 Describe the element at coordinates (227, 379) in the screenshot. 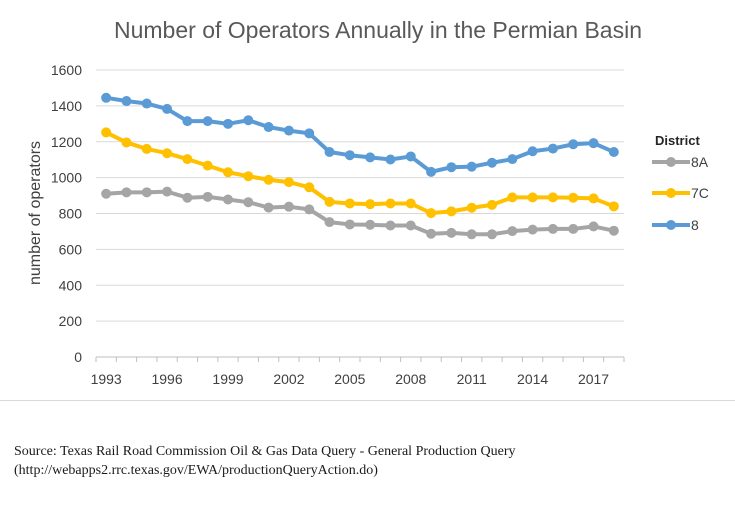

I see `x-tick-label: 1999` at that location.